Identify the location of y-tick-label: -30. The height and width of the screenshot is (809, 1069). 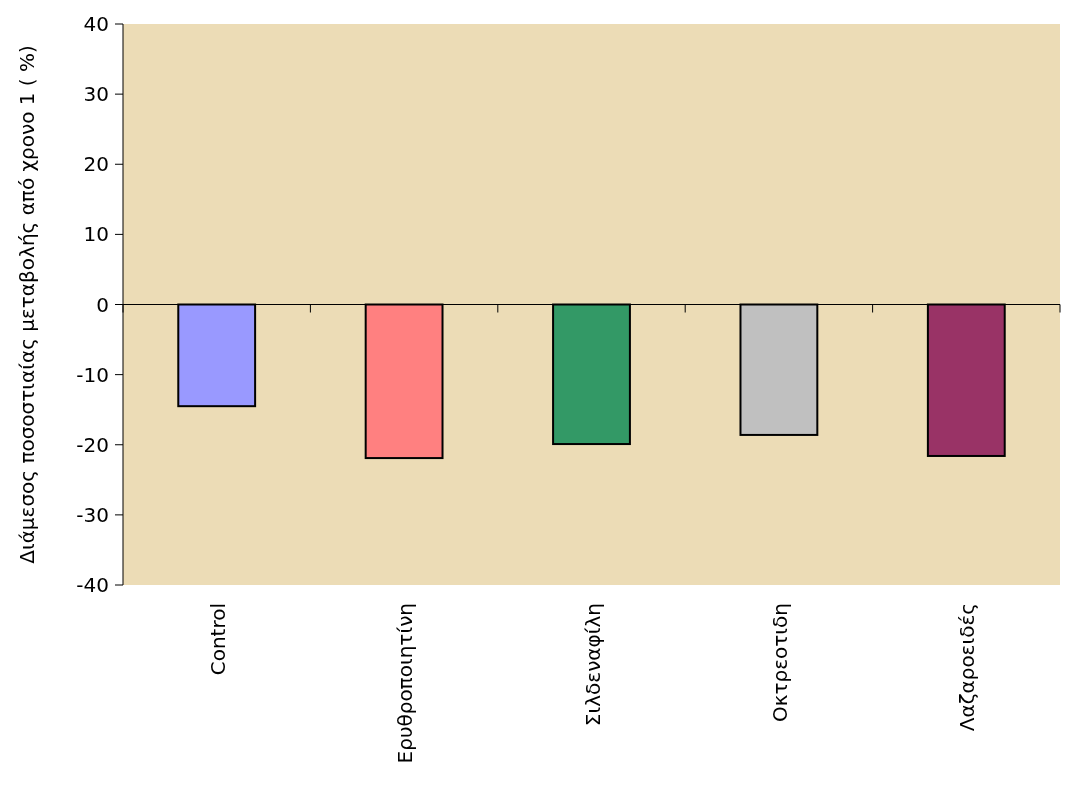
(92, 514).